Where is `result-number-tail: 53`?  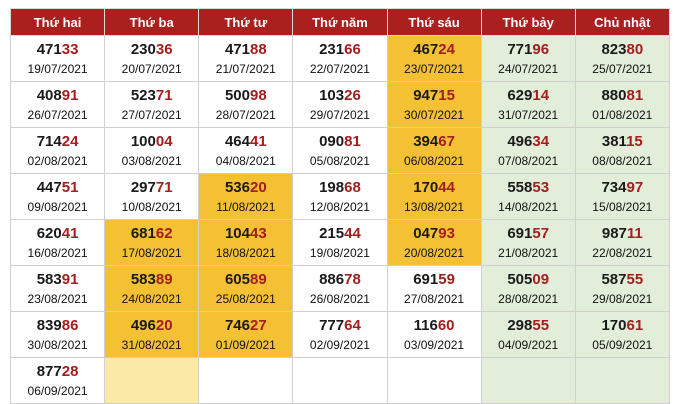
result-number-tail: 53 is located at coordinates (541, 187).